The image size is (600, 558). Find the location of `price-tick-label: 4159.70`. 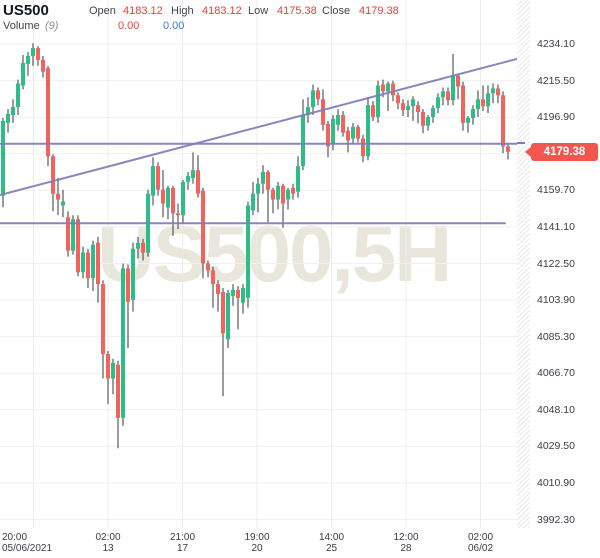

price-tick-label: 4159.70 is located at coordinates (556, 190).